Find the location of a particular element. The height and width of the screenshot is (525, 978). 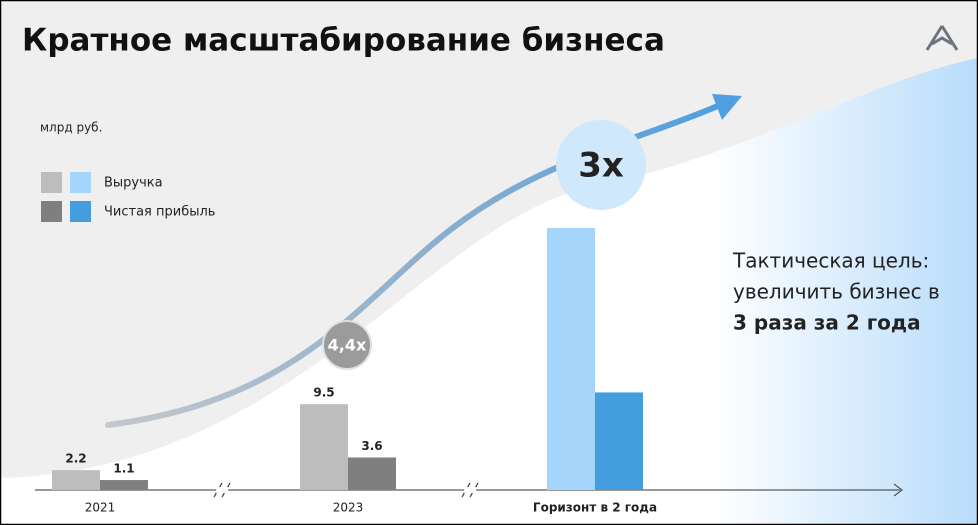

callout-line: Тактическая цель: is located at coordinates (830, 261).